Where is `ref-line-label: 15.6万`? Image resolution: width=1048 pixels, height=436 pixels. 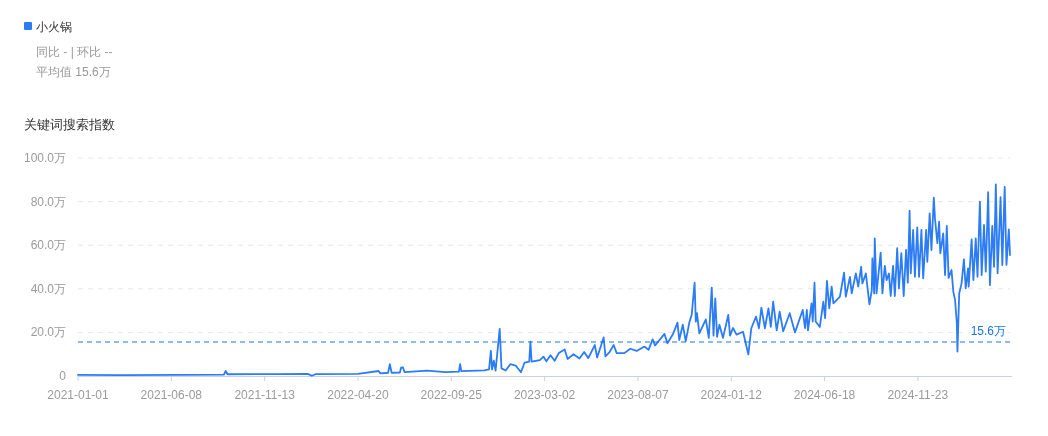
ref-line-label: 15.6万 is located at coordinates (988, 331).